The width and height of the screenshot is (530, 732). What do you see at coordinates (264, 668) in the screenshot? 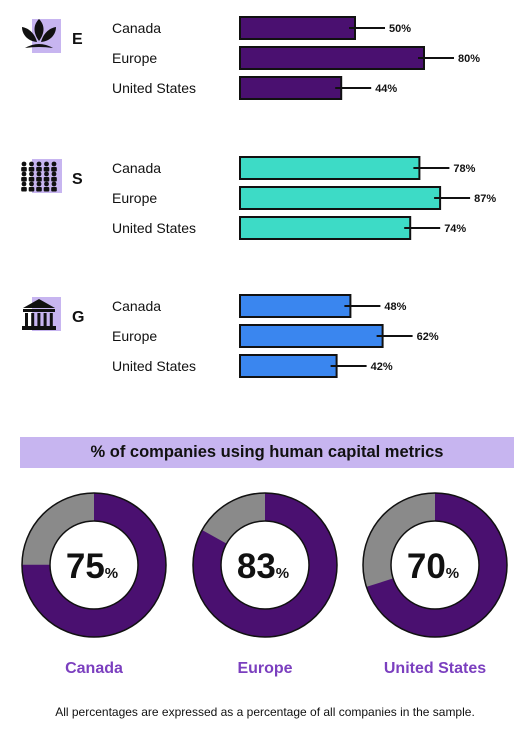
I see `donut-category-label: Europe` at bounding box center [264, 668].